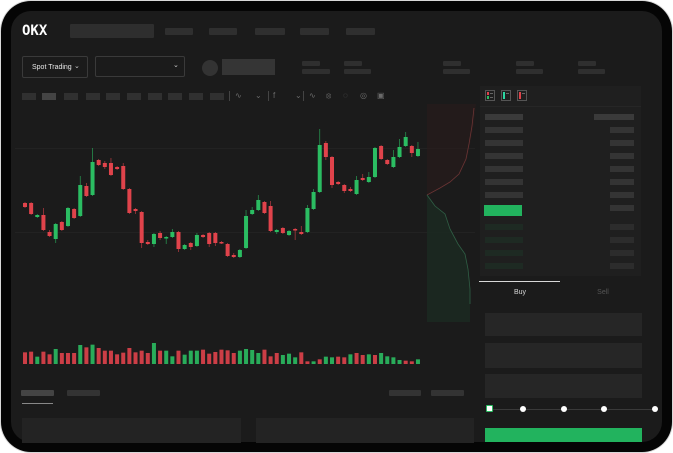 Image resolution: width=673 pixels, height=453 pixels. I want to click on sell-tab: Sell, so click(603, 292).